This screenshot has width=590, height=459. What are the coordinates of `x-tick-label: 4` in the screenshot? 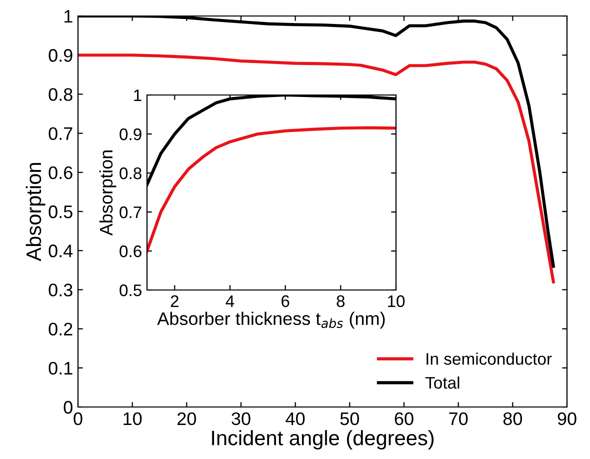 It's located at (230, 301).